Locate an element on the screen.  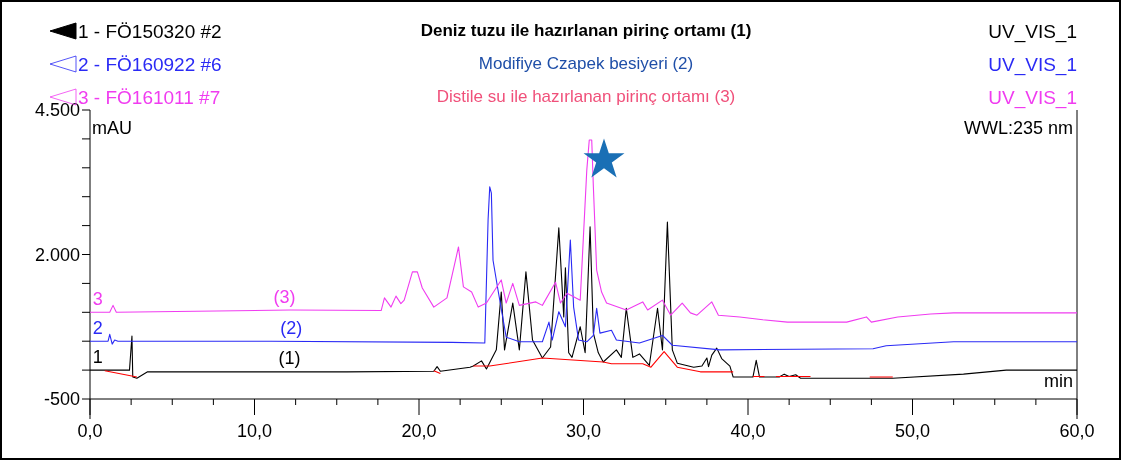
annotation: (3) is located at coordinates (284, 296).